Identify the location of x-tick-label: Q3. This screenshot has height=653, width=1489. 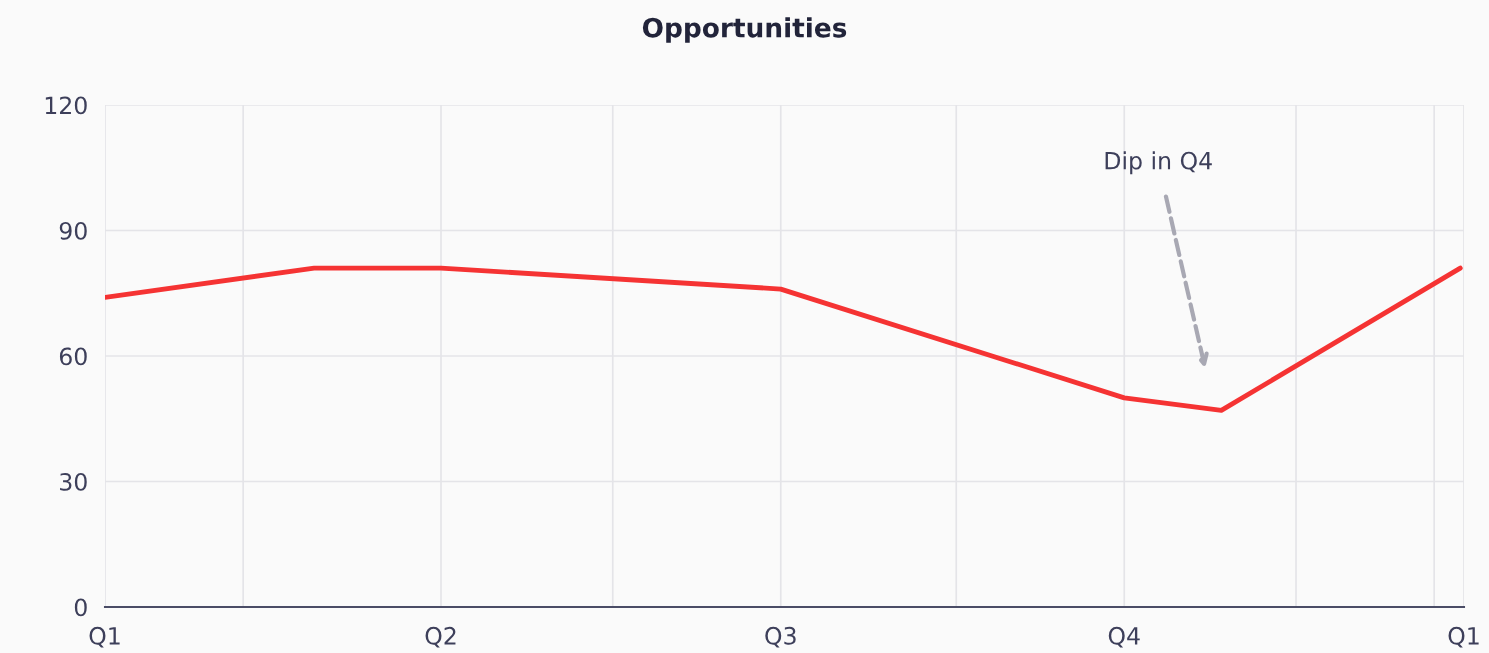
(780, 637).